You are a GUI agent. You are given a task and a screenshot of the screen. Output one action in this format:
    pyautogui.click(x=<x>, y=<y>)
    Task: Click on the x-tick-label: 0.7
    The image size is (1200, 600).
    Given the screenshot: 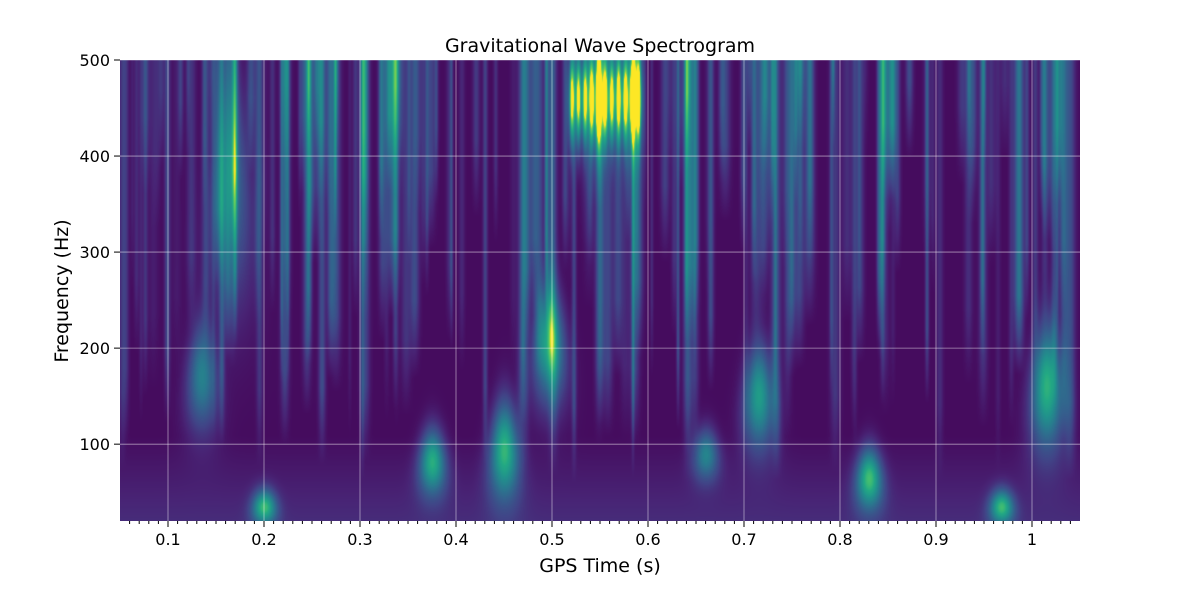 What is the action you would take?
    pyautogui.click(x=743, y=539)
    